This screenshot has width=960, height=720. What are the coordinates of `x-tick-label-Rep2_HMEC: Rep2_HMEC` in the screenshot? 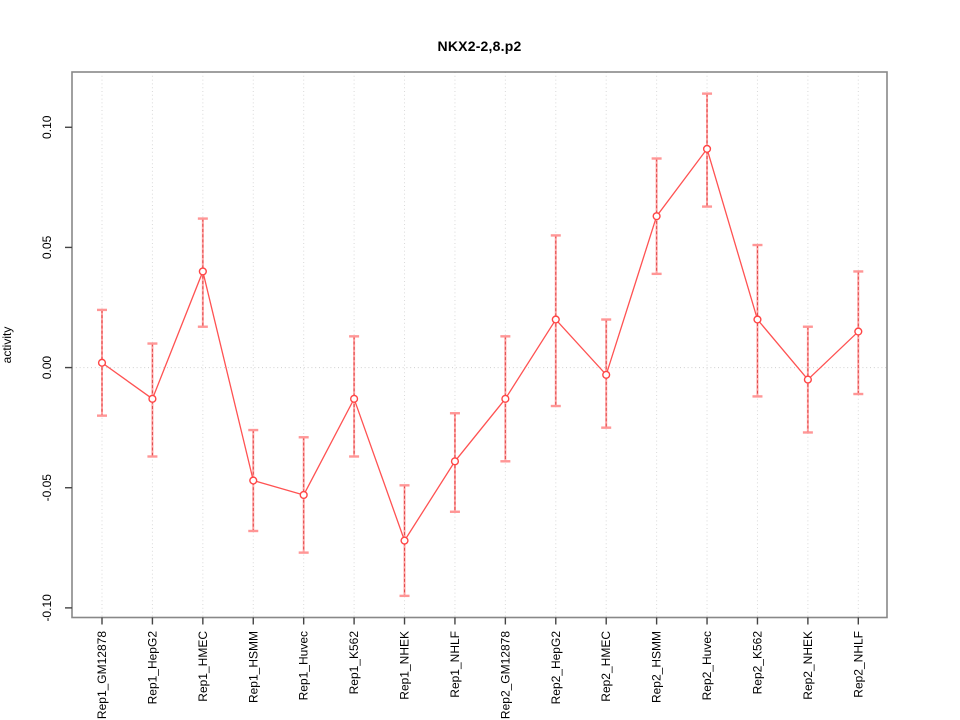 It's located at (606, 666).